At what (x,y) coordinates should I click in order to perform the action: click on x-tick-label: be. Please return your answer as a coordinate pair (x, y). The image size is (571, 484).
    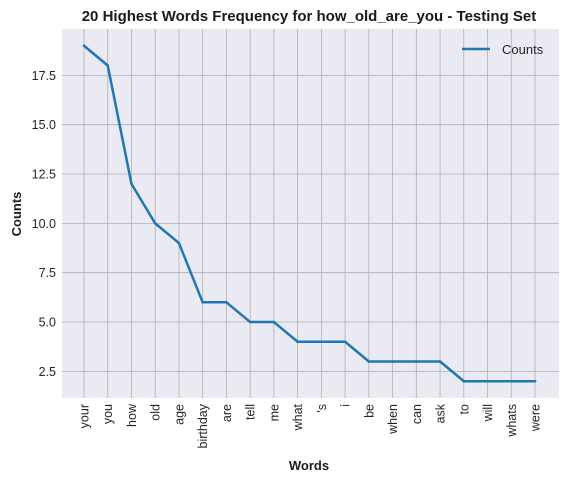
    Looking at the image, I should click on (369, 411).